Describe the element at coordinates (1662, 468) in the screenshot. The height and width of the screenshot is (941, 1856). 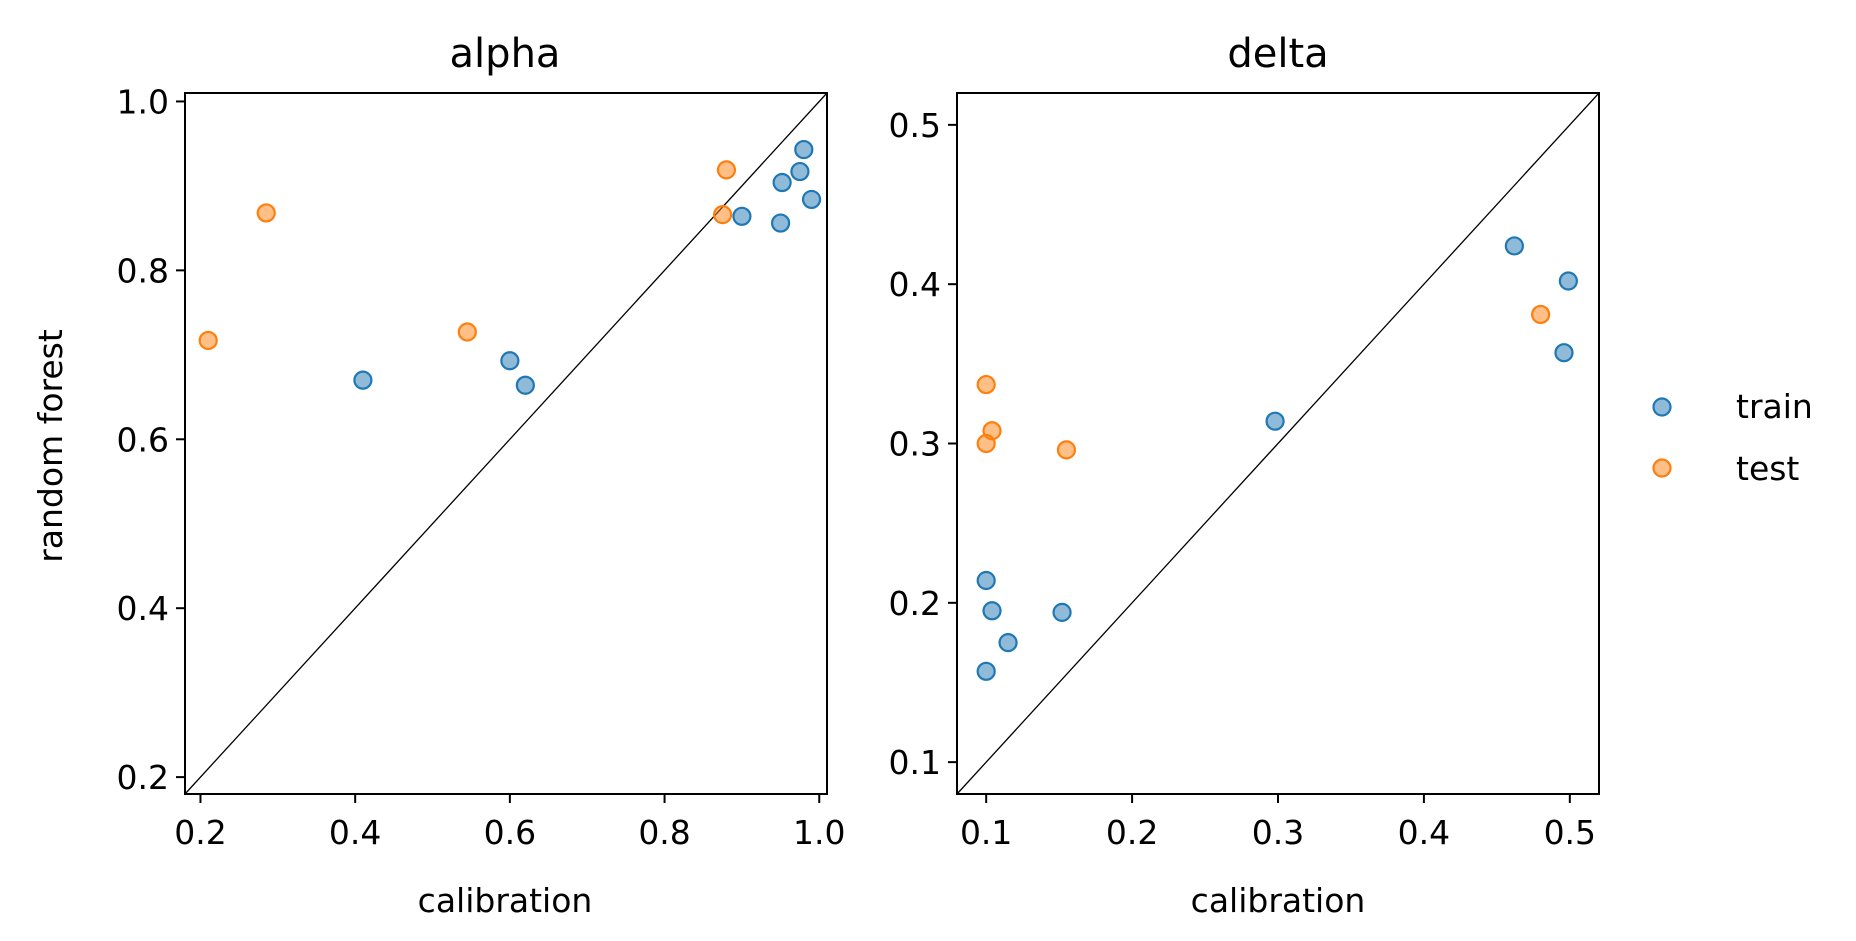
I see `legend-marker-test` at that location.